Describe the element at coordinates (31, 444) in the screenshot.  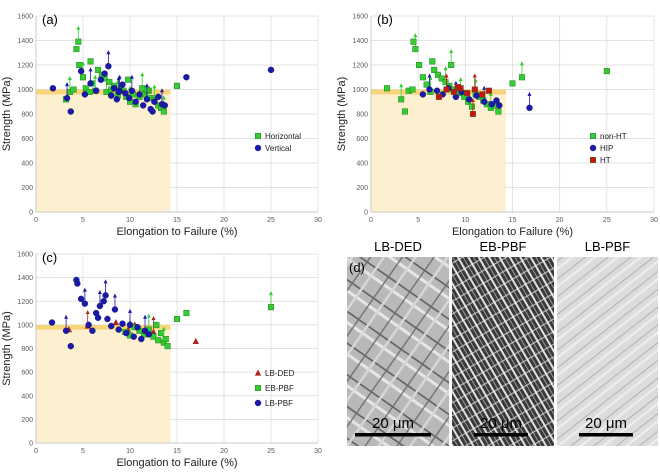
I see `y-tick-label: 0` at that location.